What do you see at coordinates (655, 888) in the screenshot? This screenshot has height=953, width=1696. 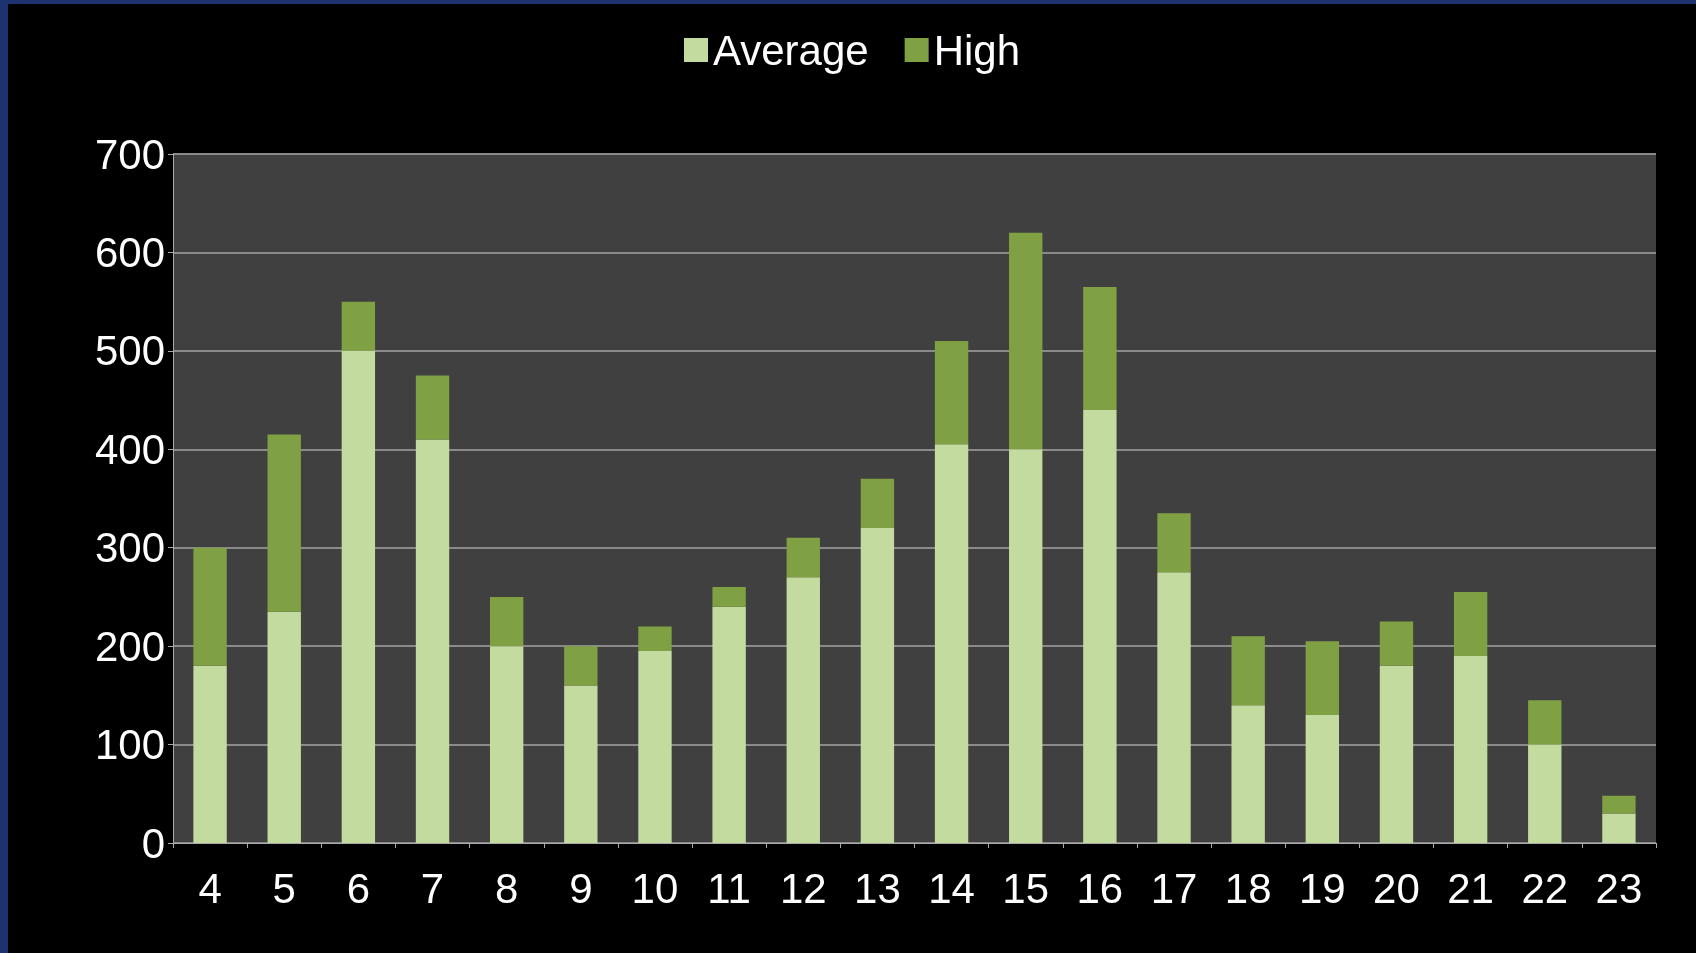 I see `x-tick-label: 10` at bounding box center [655, 888].